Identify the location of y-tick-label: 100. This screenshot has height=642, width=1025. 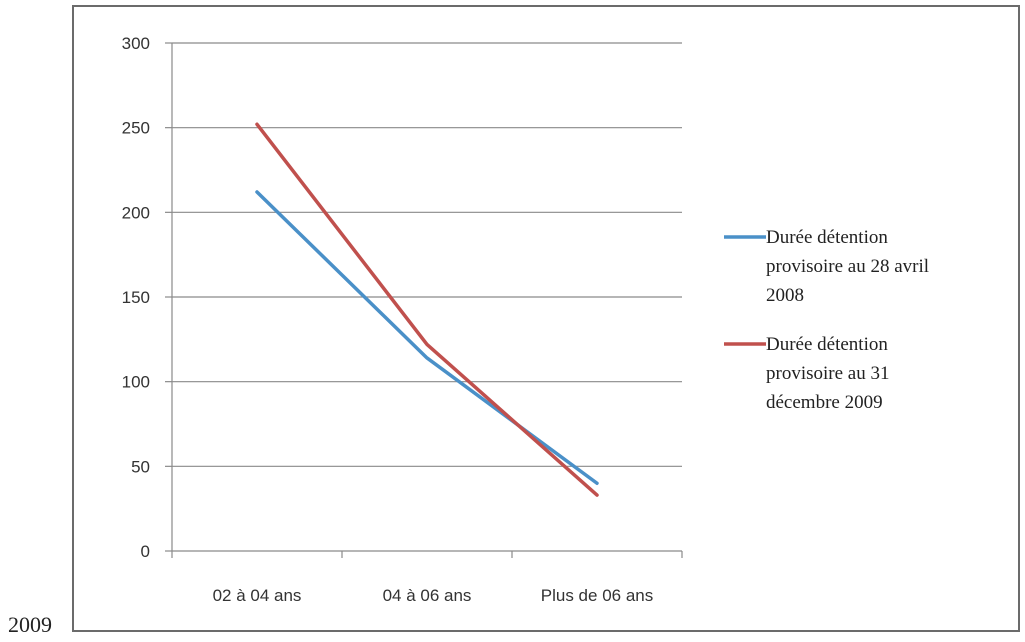
(136, 382).